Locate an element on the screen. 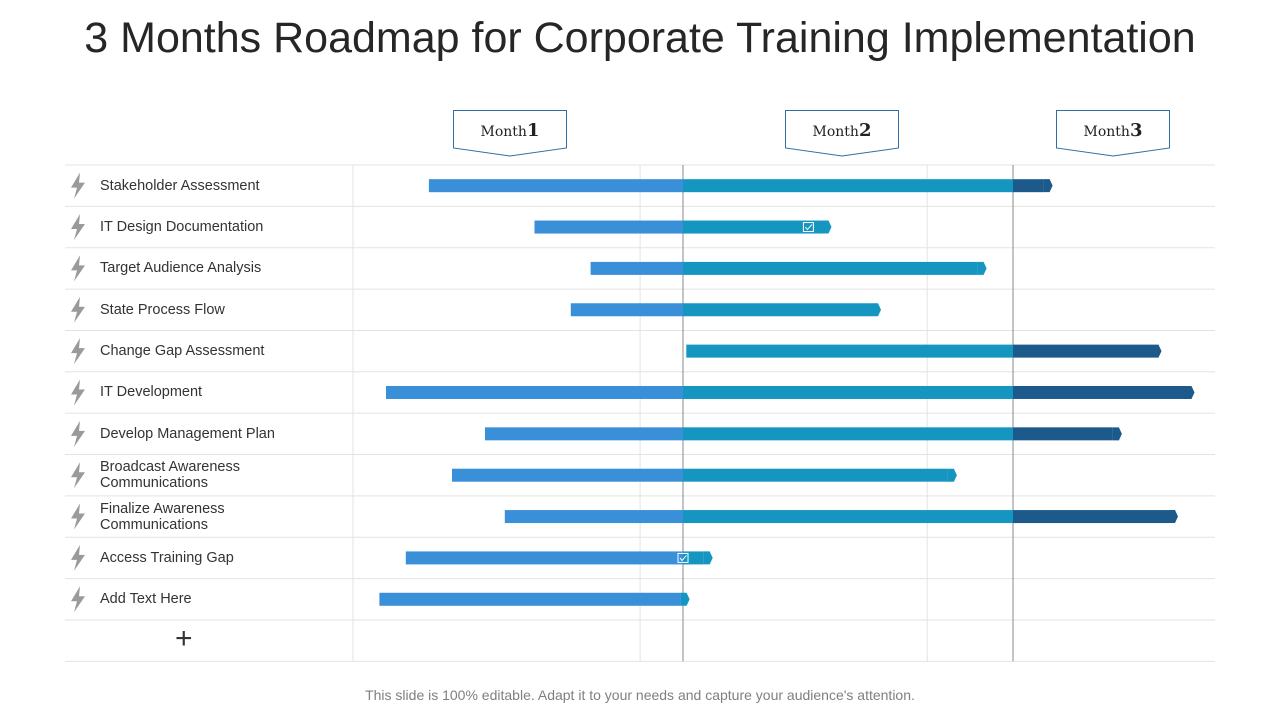 This screenshot has width=1280, height=720. month-1-number: 1 is located at coordinates (533, 130).